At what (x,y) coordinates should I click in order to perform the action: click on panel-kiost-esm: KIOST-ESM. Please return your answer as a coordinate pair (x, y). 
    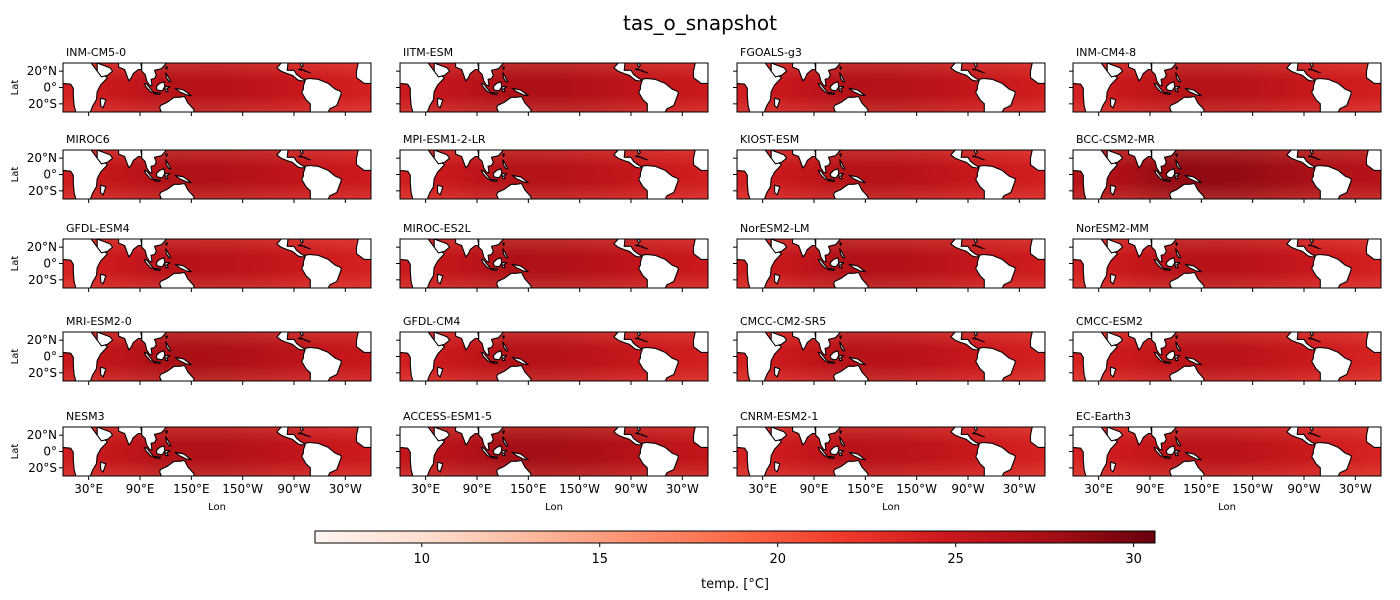
    Looking at the image, I should click on (889, 168).